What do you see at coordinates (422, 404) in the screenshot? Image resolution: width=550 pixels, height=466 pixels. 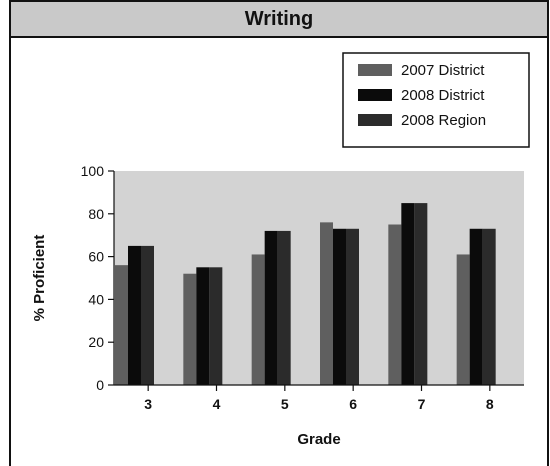 I see `x-tick-label: 7` at bounding box center [422, 404].